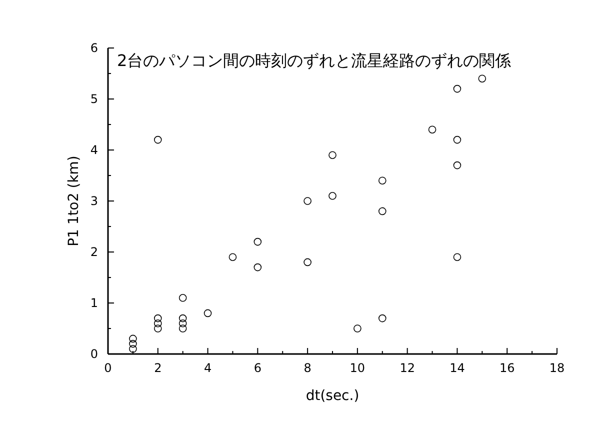 This screenshot has width=610, height=425. I want to click on x-tick-label: 4, so click(208, 368).